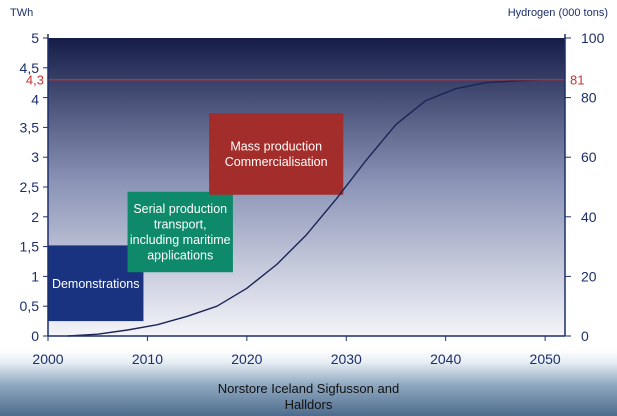 The width and height of the screenshot is (617, 416). I want to click on left-axis-unit: TWh, so click(21, 13).